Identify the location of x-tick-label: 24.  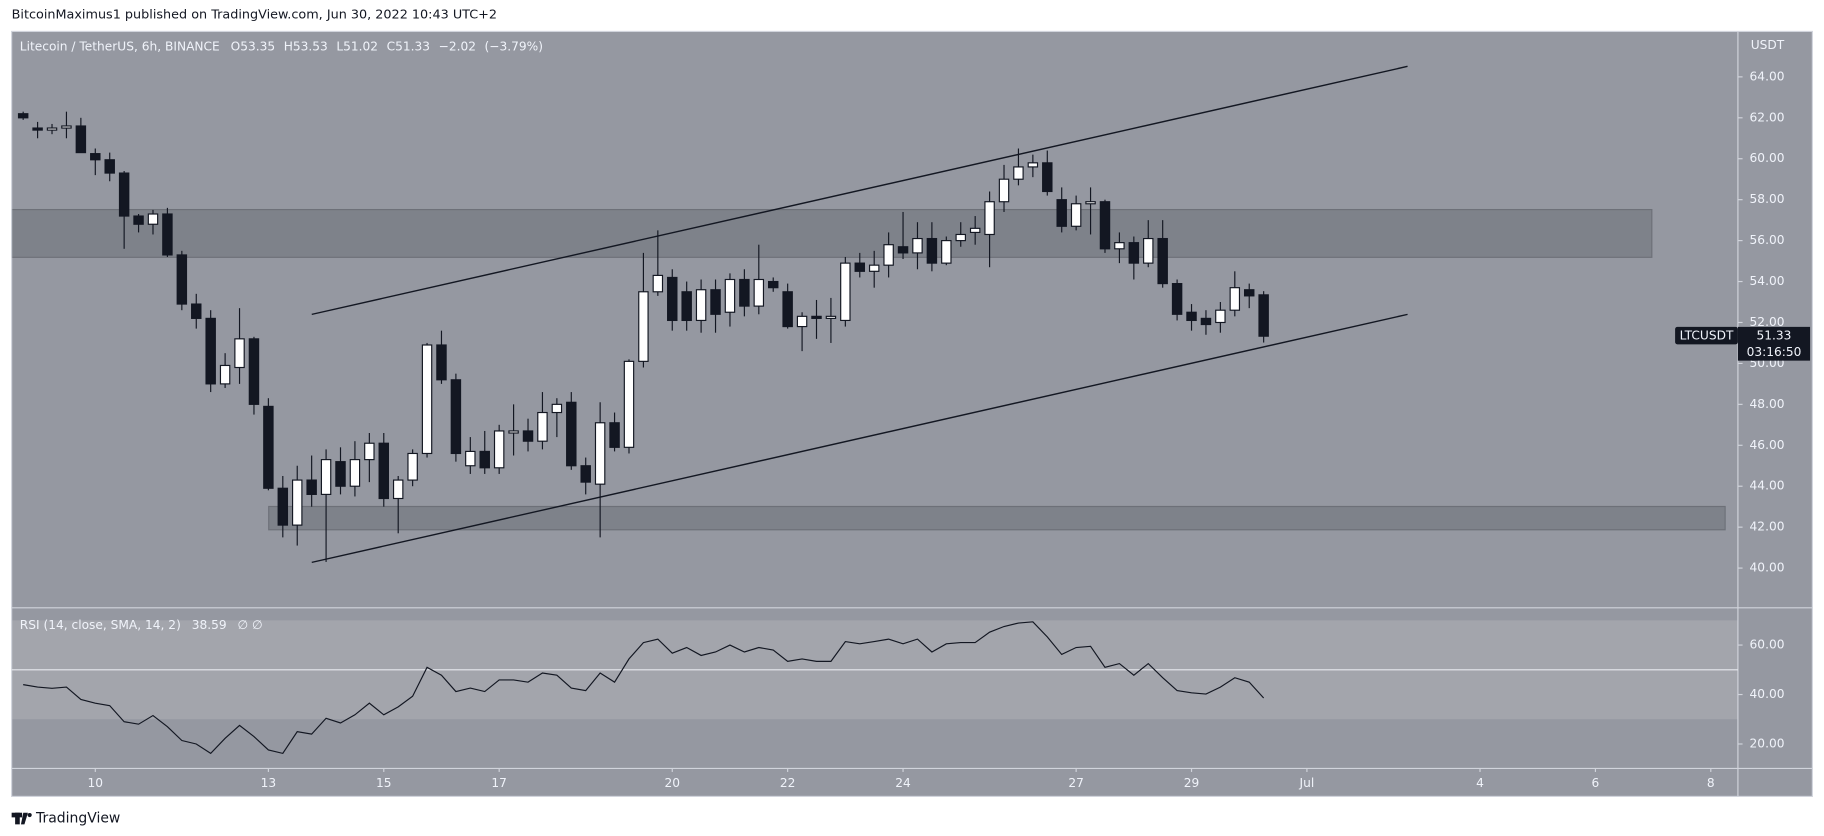
(903, 783).